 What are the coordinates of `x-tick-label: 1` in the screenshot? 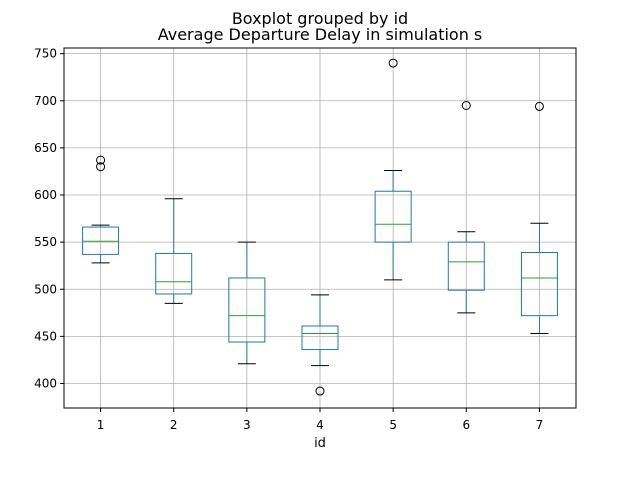 It's located at (101, 425).